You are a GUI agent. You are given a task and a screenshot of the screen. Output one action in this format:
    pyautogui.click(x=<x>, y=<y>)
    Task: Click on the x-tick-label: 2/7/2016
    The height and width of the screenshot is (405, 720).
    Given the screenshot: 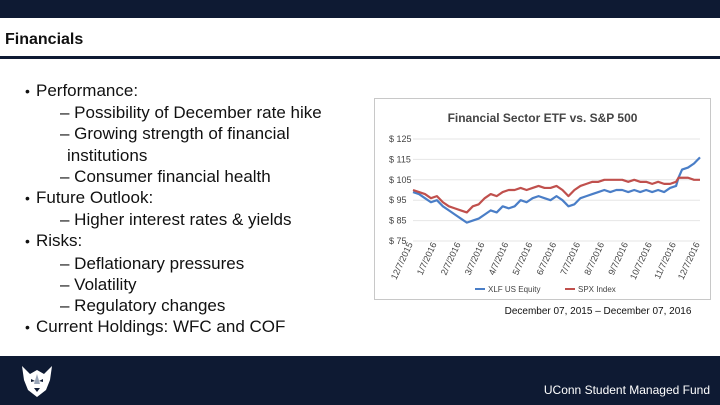 What is the action you would take?
    pyautogui.click(x=451, y=259)
    